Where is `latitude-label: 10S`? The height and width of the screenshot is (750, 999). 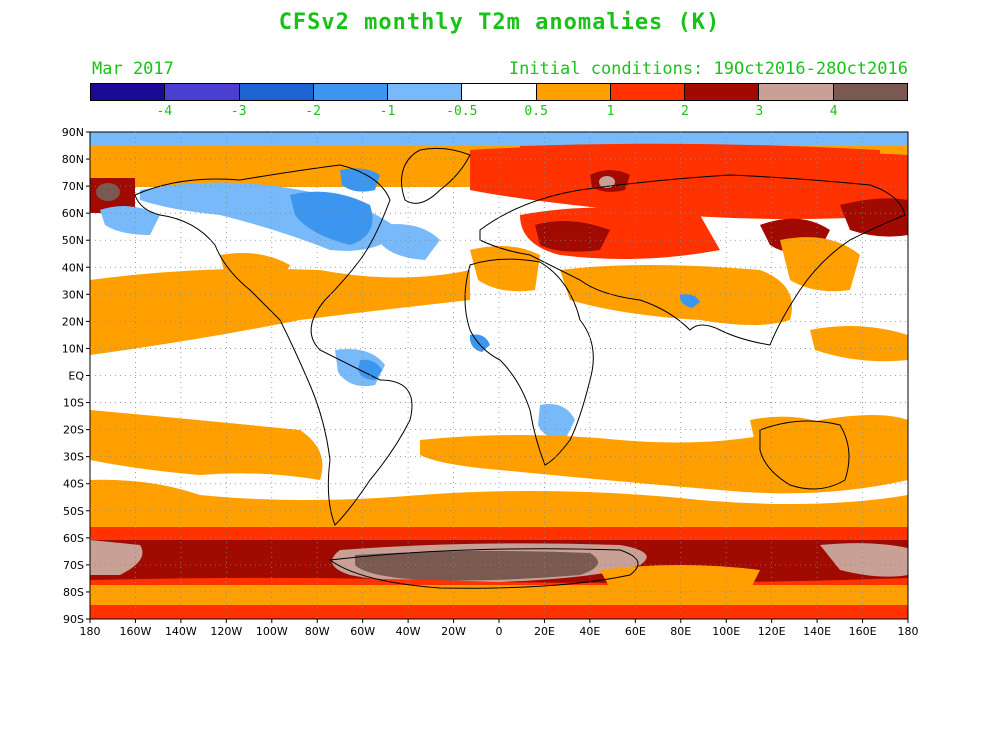
latitude-label: 10S is located at coordinates (73, 403).